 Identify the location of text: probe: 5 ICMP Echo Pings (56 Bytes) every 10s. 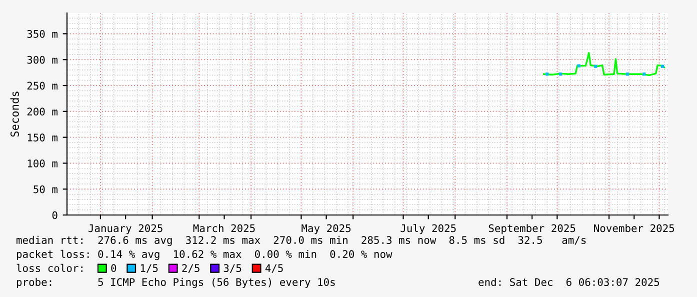
(175, 283).